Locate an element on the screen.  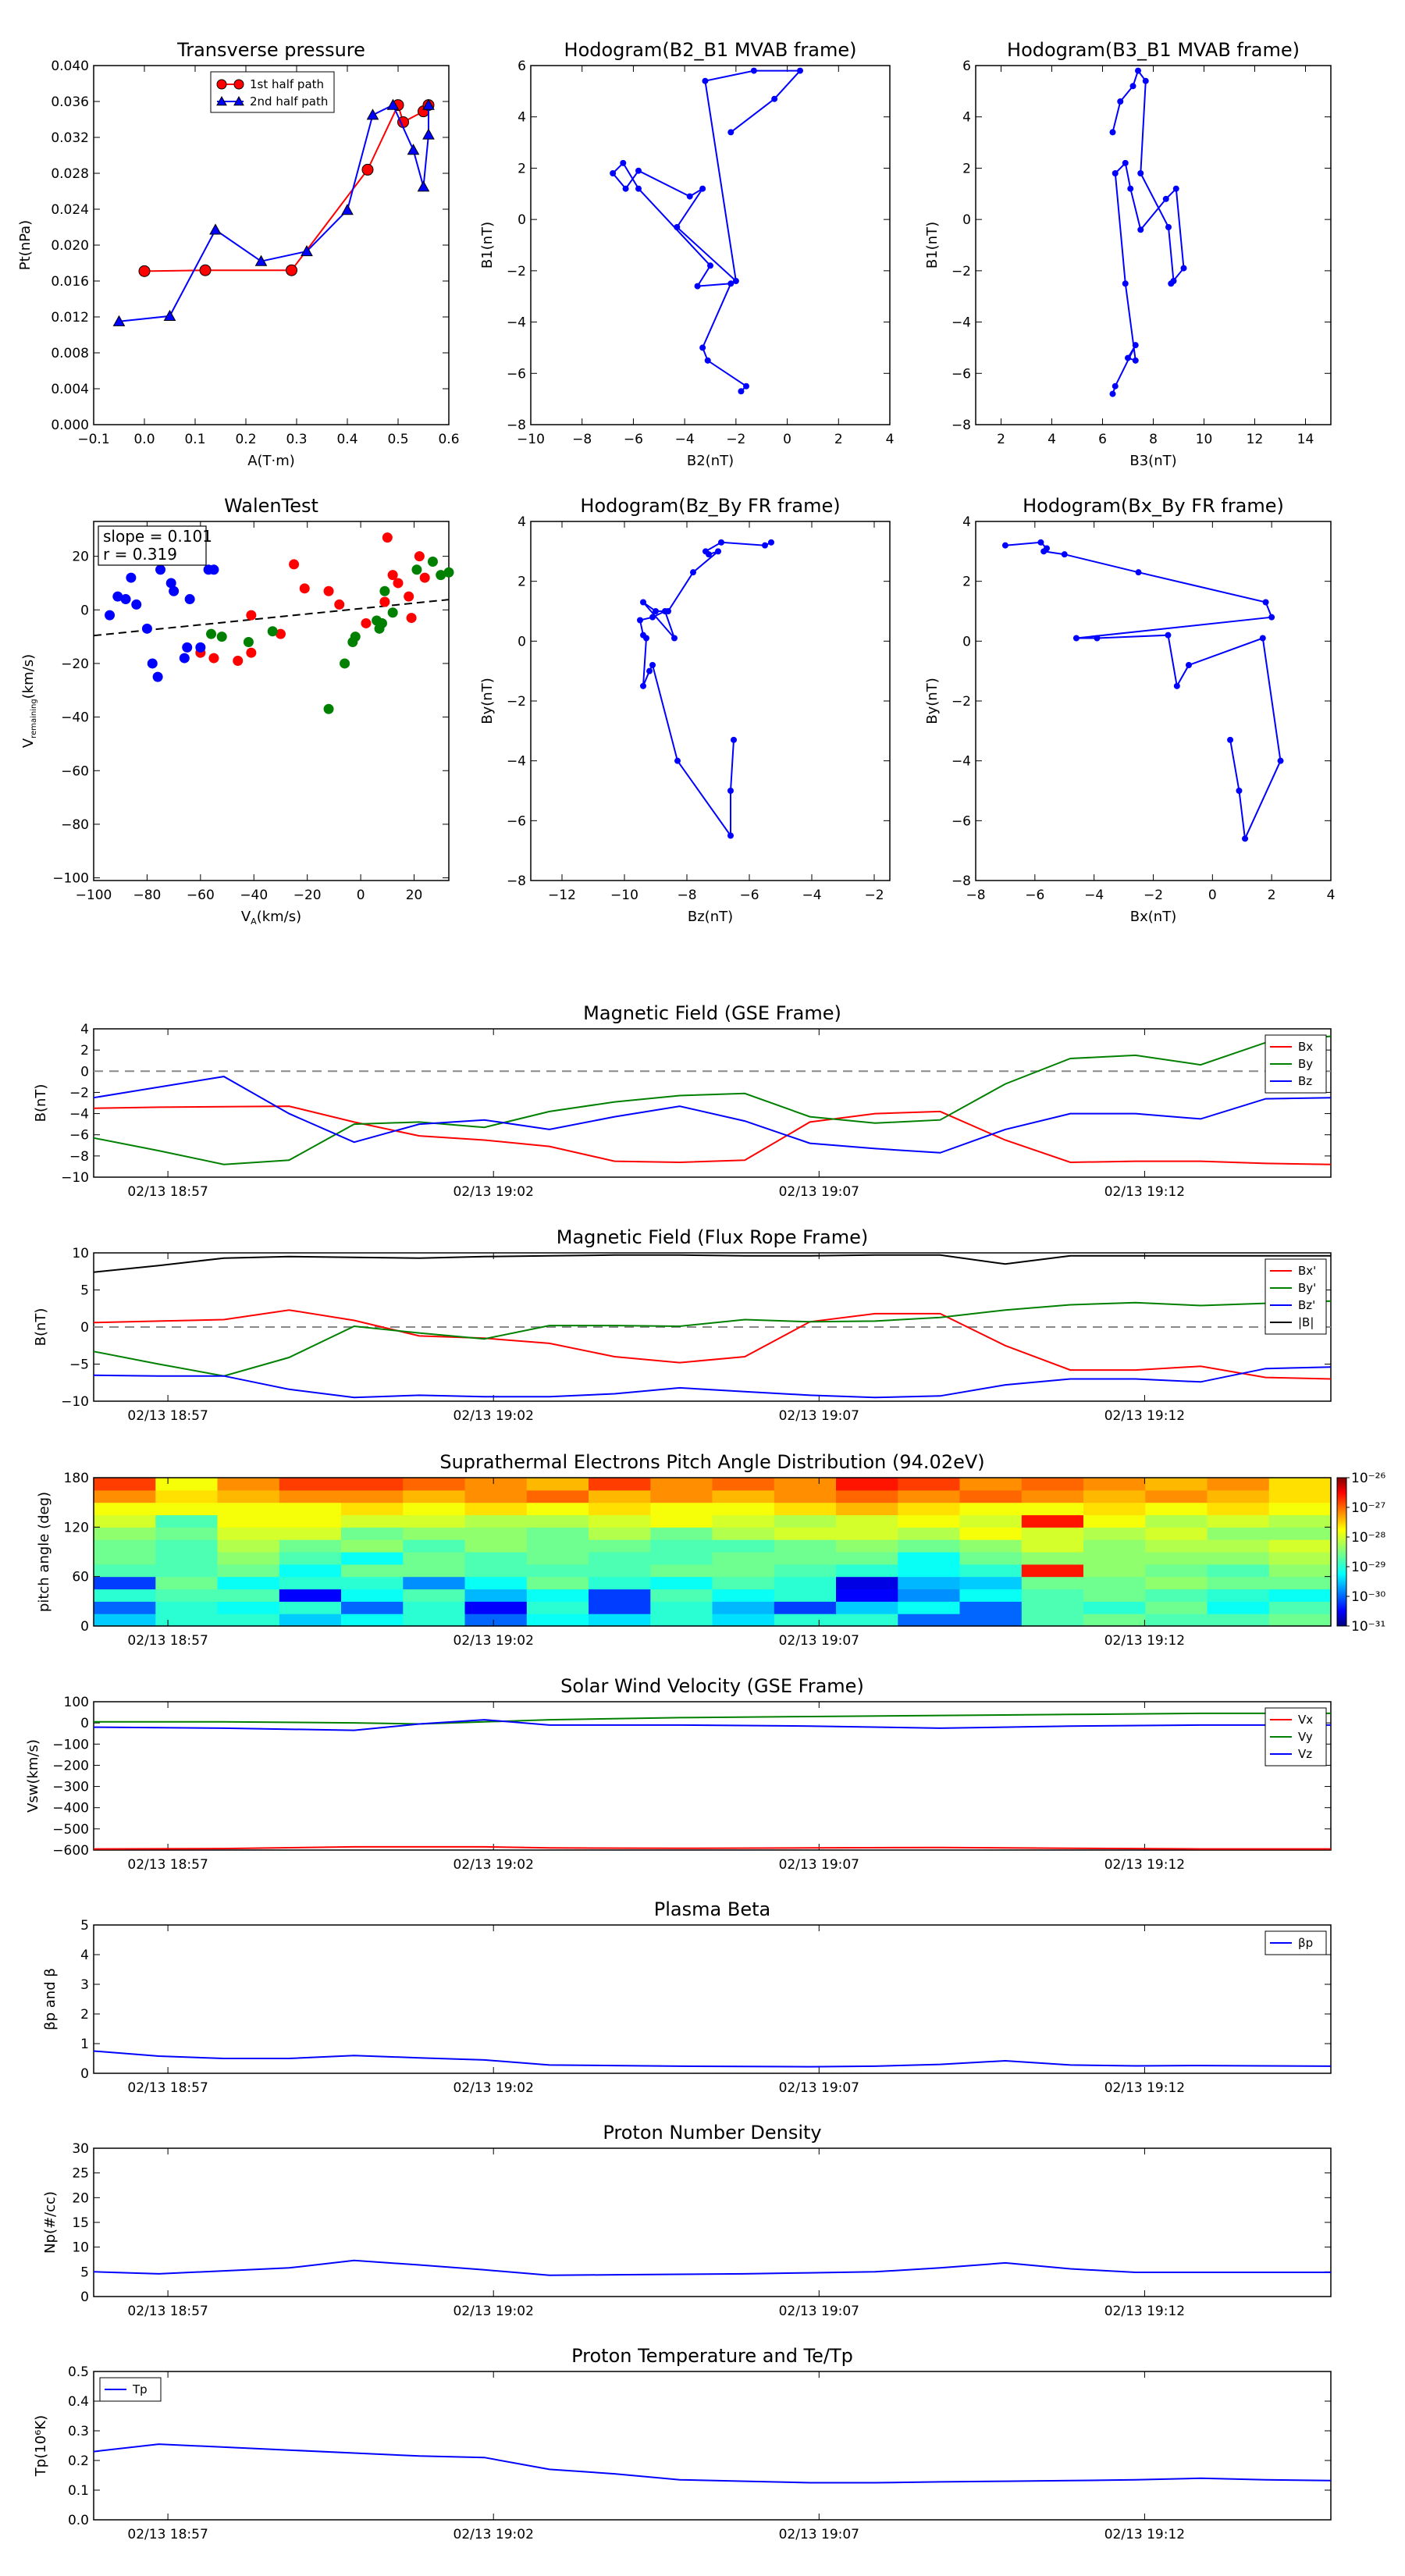
y-axis-label: B1(nT) is located at coordinates (487, 245).